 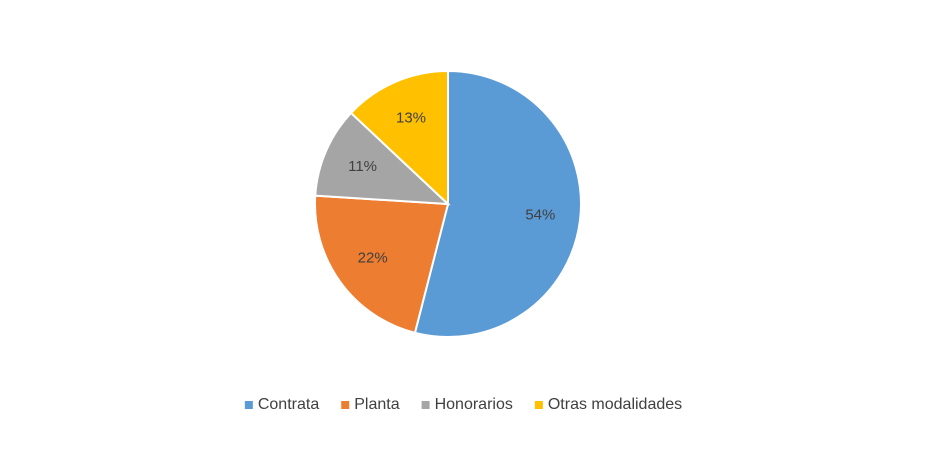 I want to click on data-label: 54%, so click(x=540, y=215).